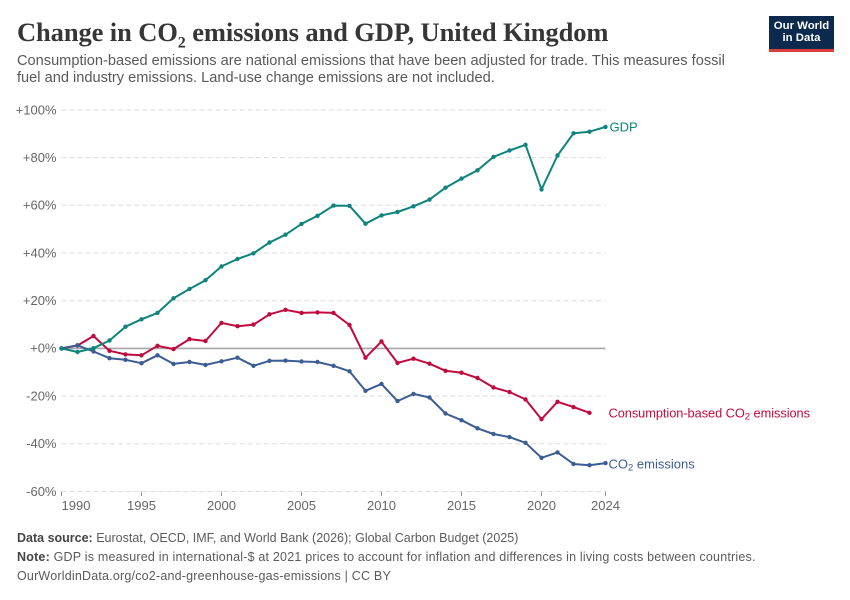 The height and width of the screenshot is (600, 850). What do you see at coordinates (43, 348) in the screenshot?
I see `svg-text: +0%` at bounding box center [43, 348].